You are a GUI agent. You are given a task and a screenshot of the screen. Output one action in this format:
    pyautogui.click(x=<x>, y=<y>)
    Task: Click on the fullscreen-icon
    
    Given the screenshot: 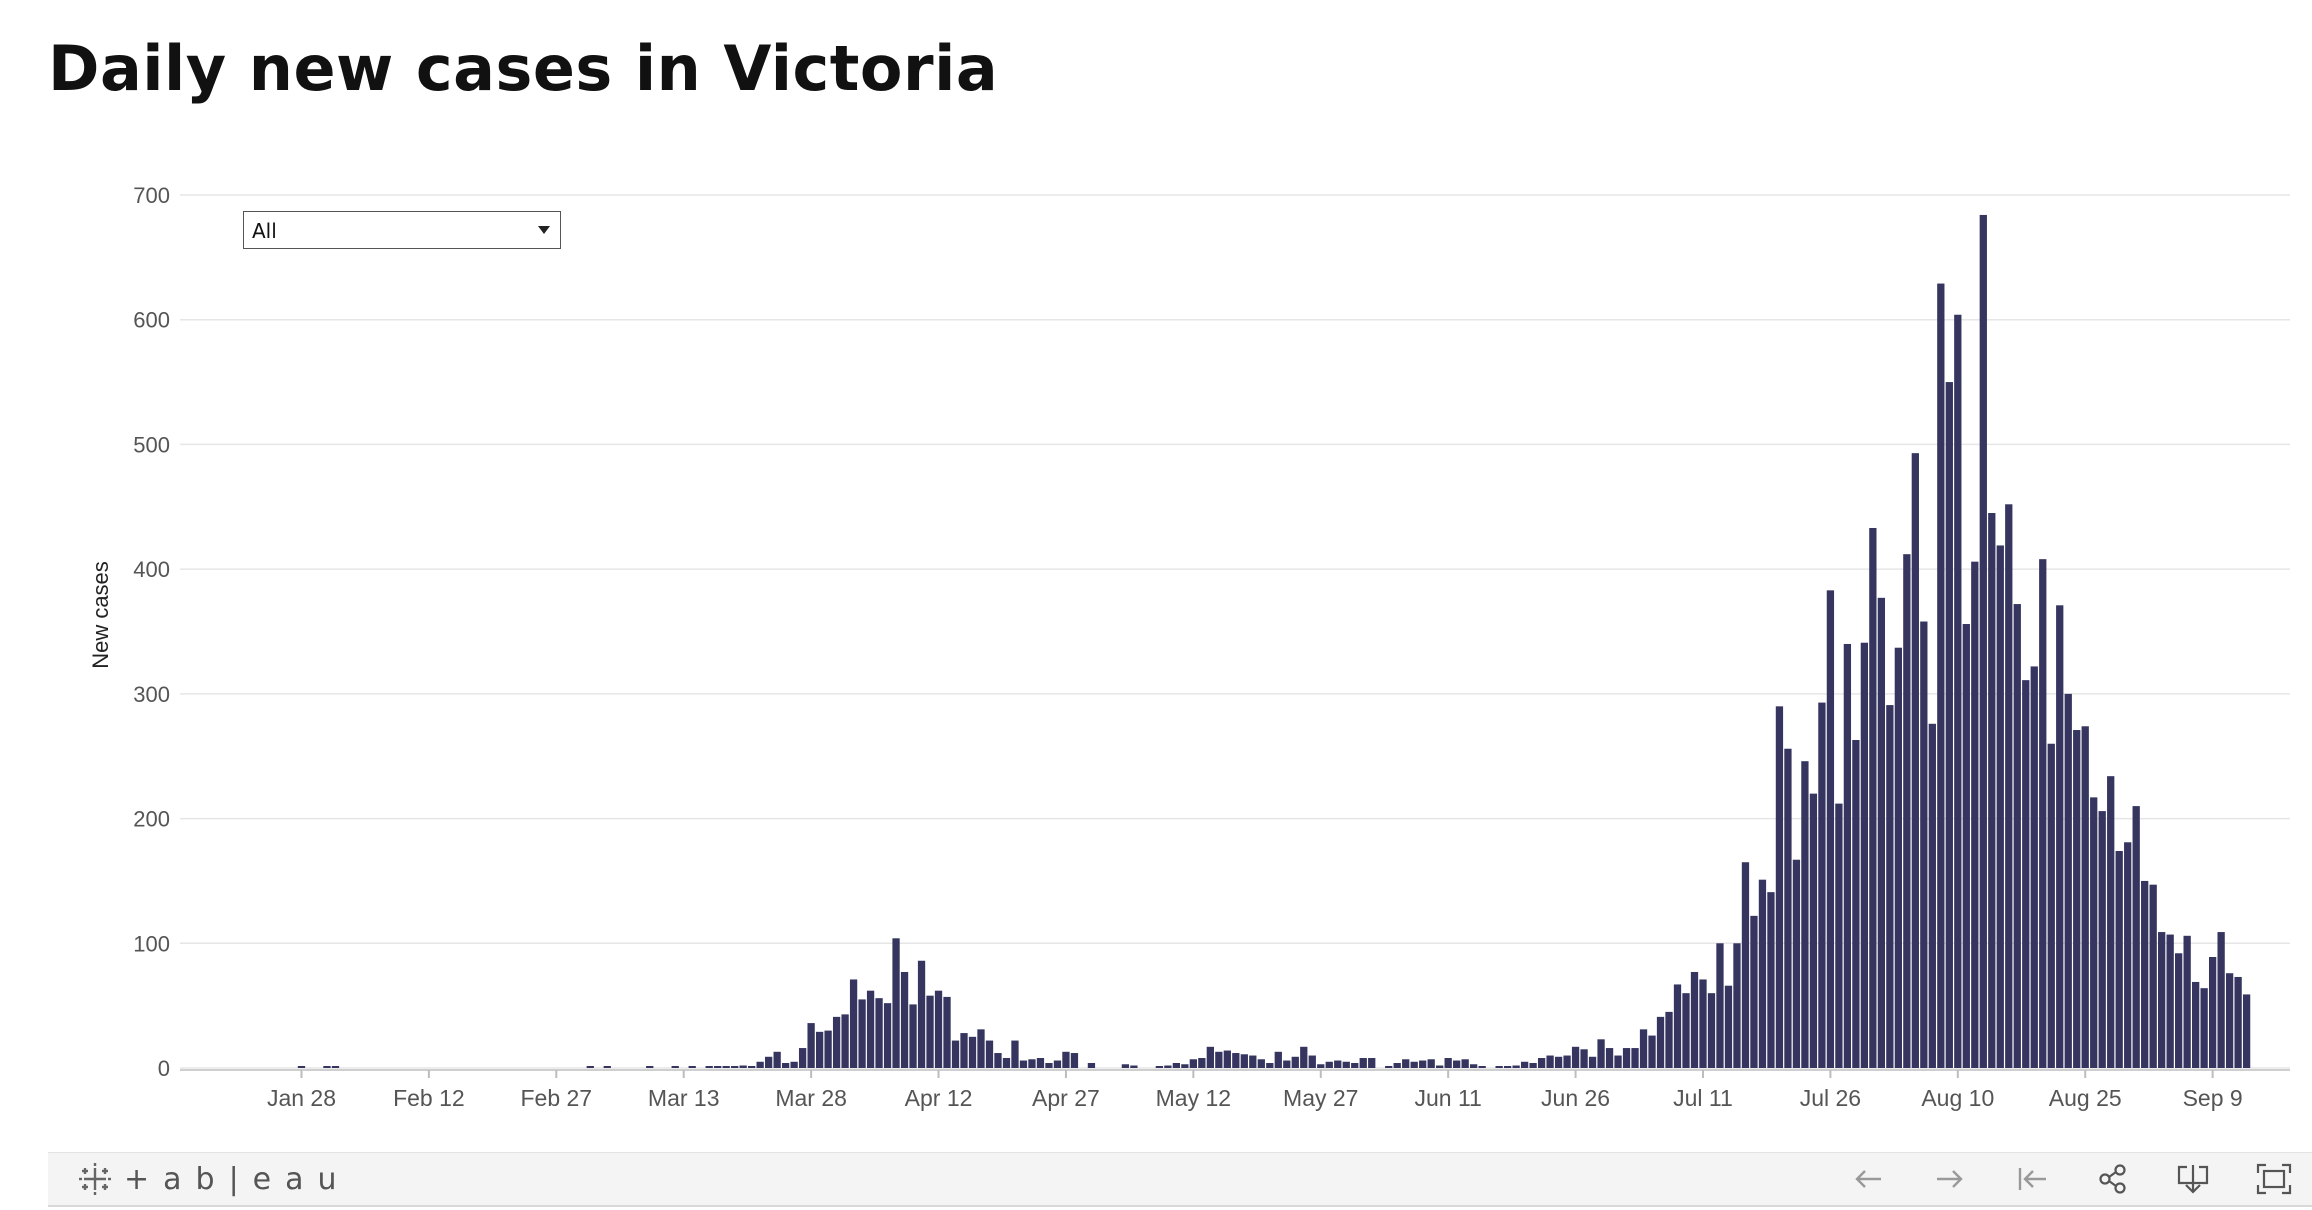 What is the action you would take?
    pyautogui.click(x=2274, y=1179)
    